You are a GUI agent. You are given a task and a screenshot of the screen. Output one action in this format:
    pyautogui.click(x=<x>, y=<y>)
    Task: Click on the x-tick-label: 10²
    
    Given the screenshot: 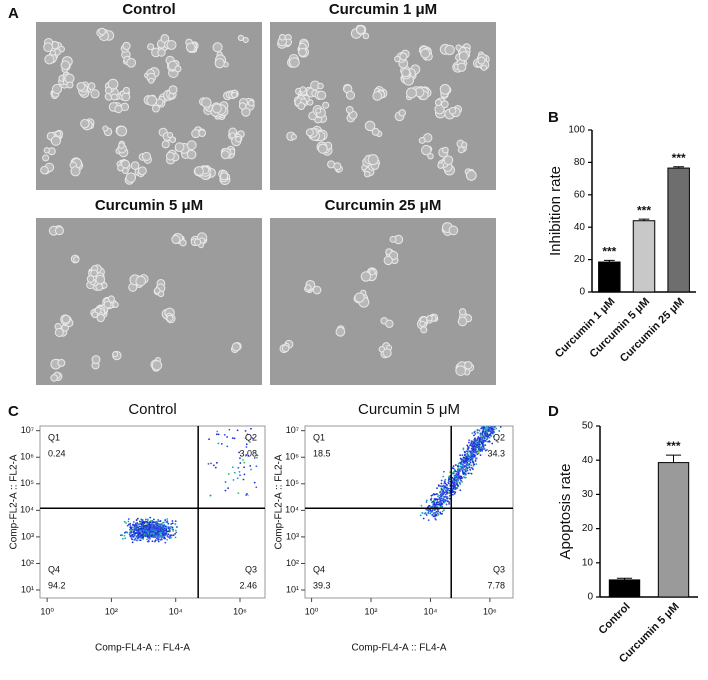 What is the action you would take?
    pyautogui.click(x=111, y=611)
    